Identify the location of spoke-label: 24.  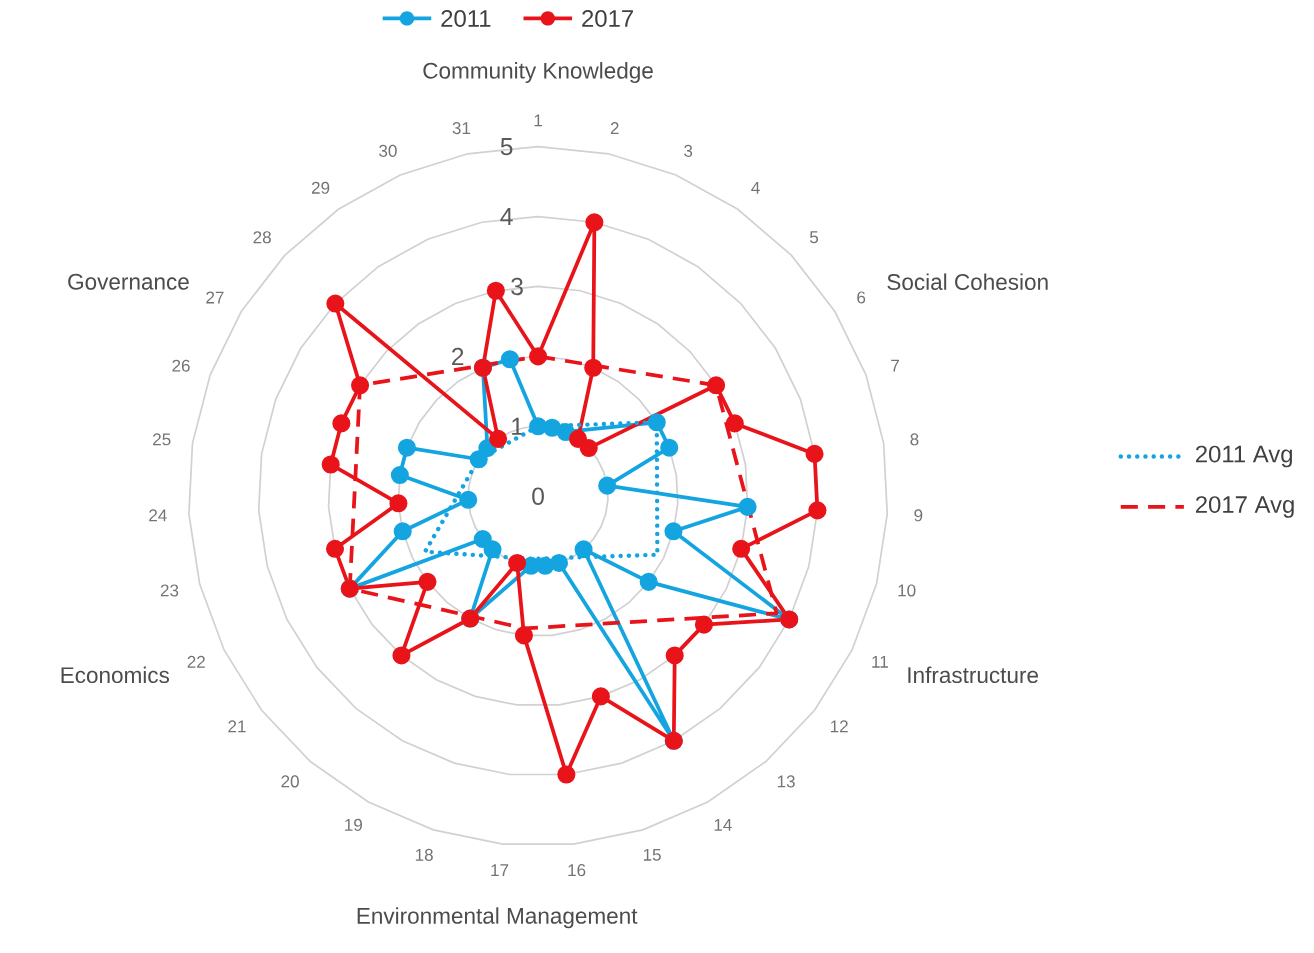
(158, 515).